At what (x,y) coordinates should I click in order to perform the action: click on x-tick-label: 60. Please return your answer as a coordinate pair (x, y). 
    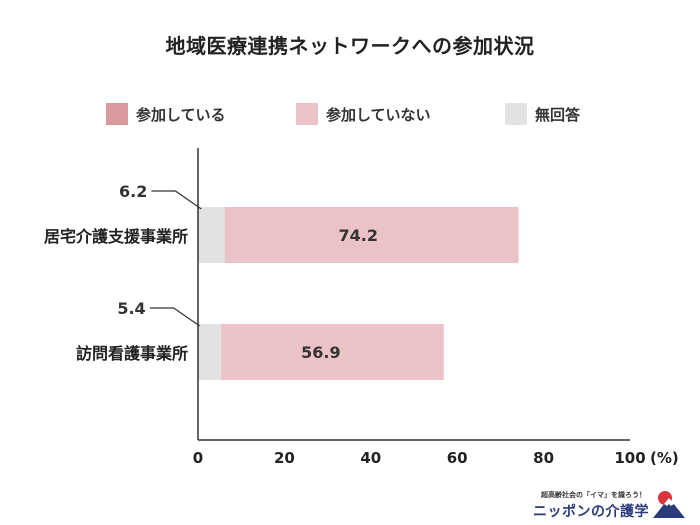
    Looking at the image, I should click on (457, 458).